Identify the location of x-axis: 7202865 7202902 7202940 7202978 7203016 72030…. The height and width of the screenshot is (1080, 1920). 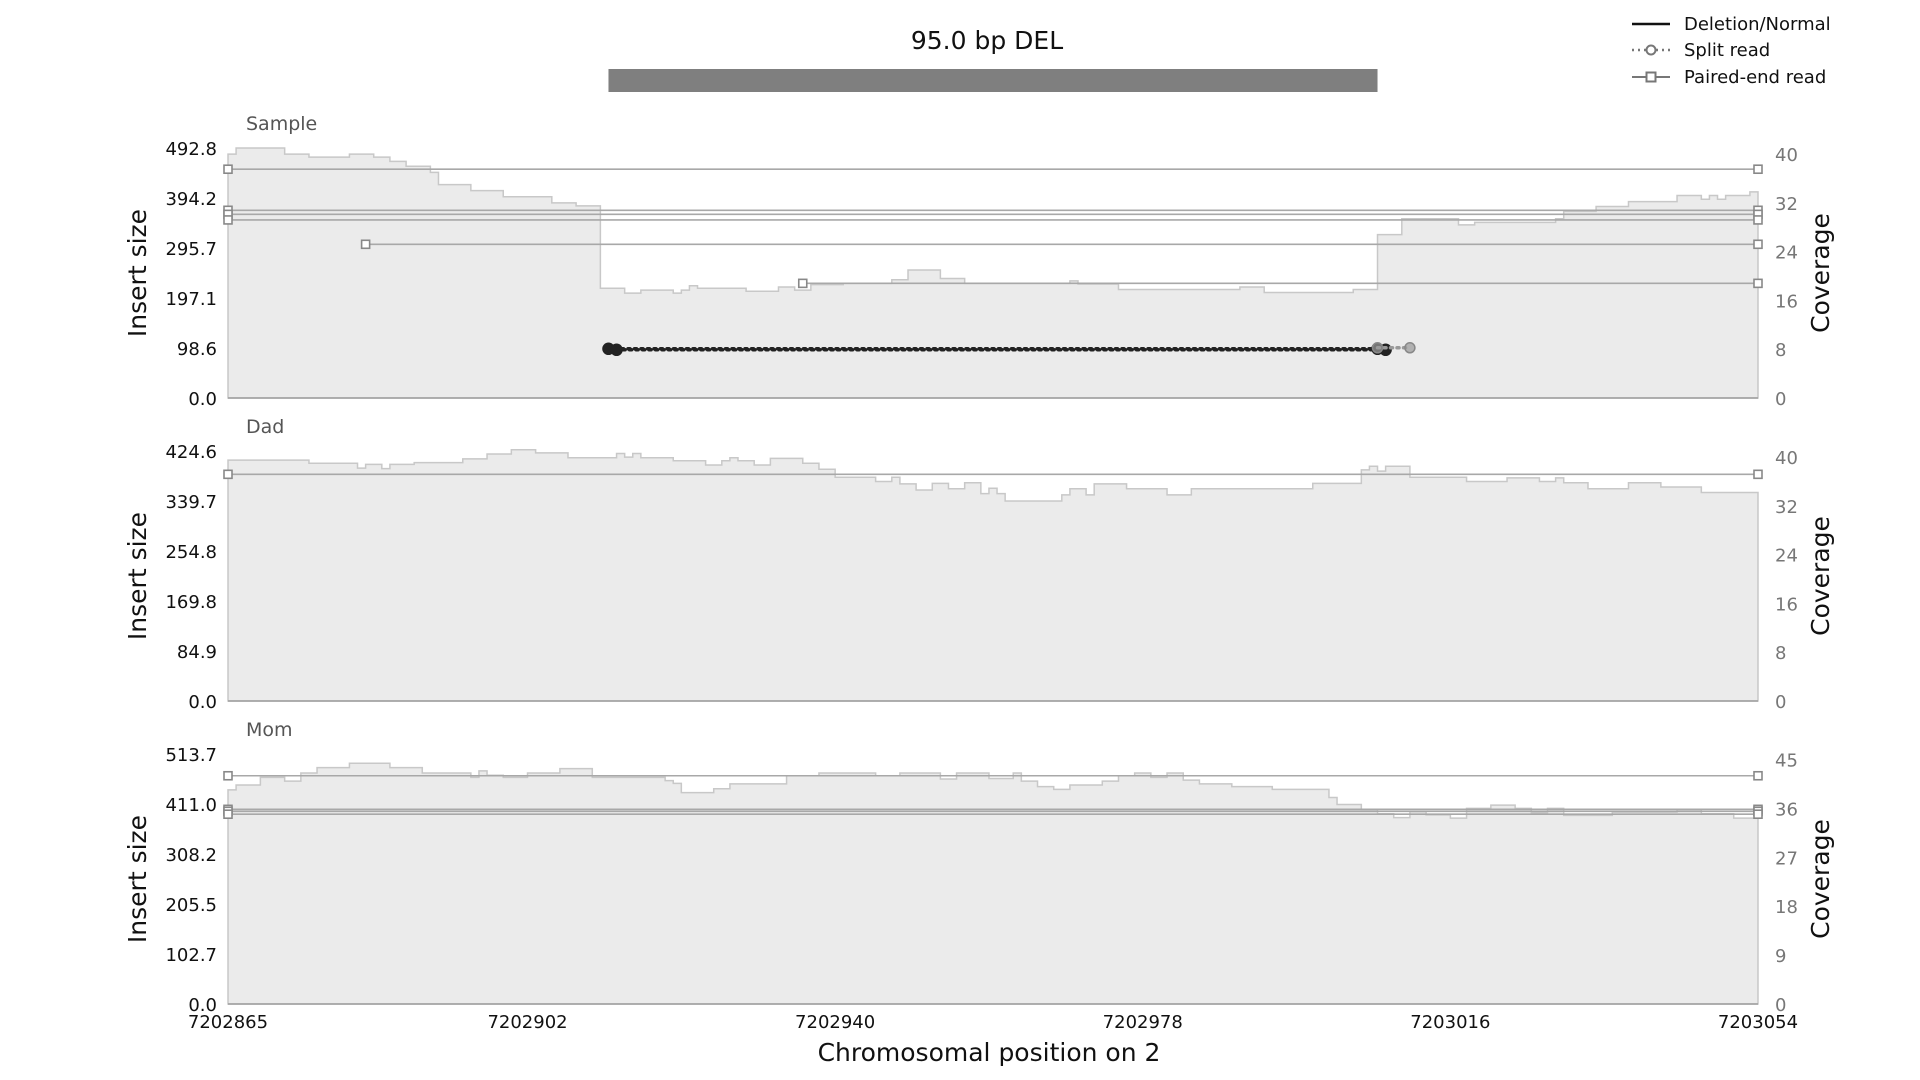
(993, 1022).